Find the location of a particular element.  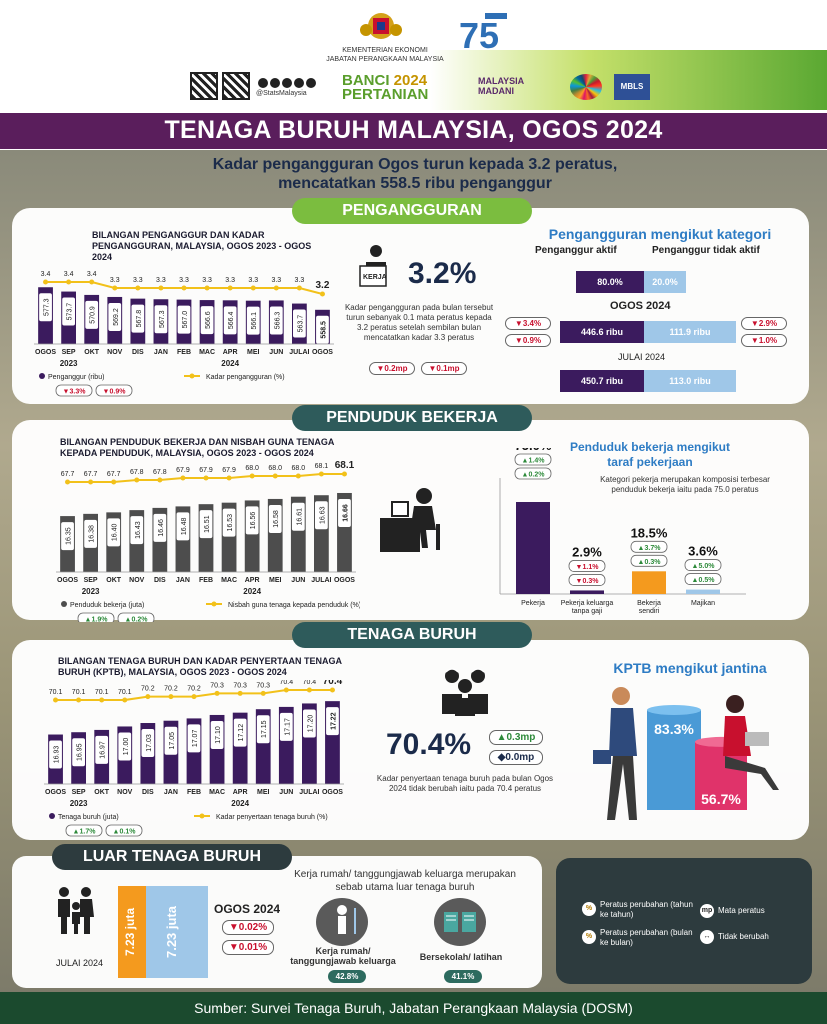

change-badge is located at coordinates (124, 830).